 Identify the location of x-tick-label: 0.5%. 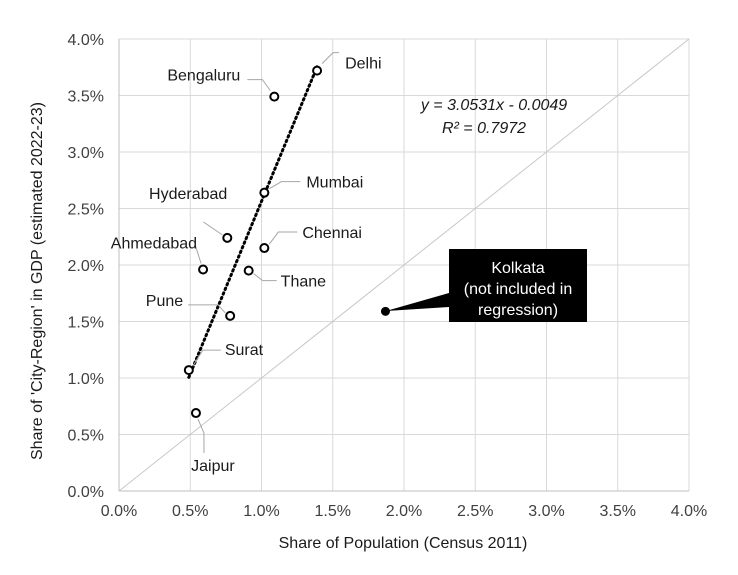
(190, 511).